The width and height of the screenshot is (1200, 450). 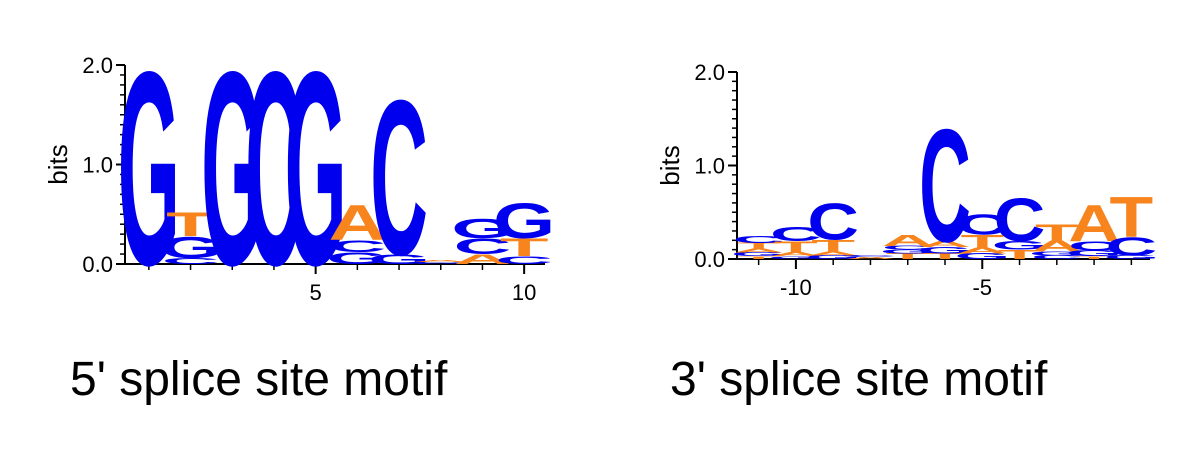 What do you see at coordinates (316, 292) in the screenshot?
I see `x-tick-label: 5` at bounding box center [316, 292].